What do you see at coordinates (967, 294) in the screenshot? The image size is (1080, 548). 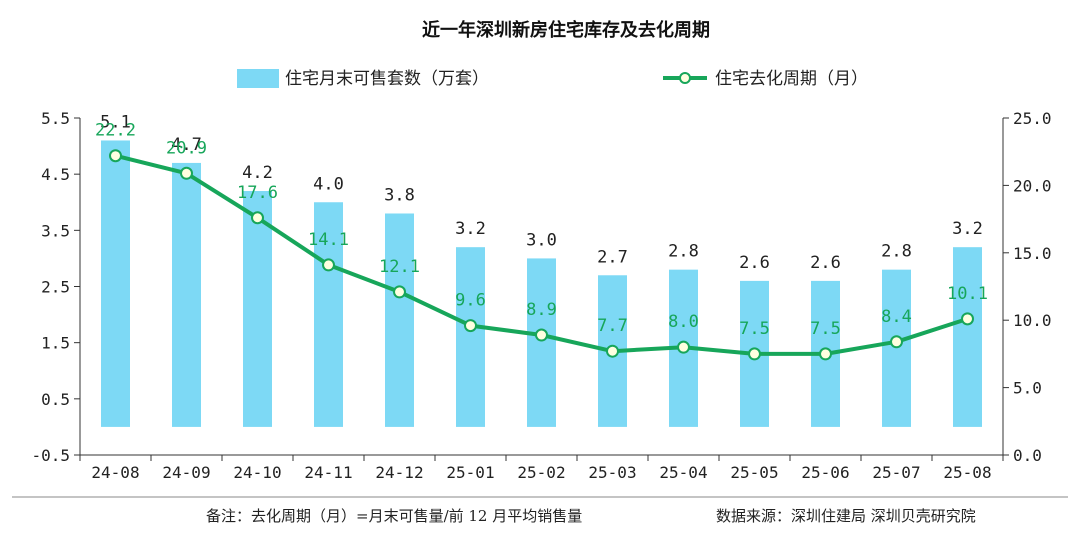 I see `line-value-label: 10.1` at bounding box center [967, 294].